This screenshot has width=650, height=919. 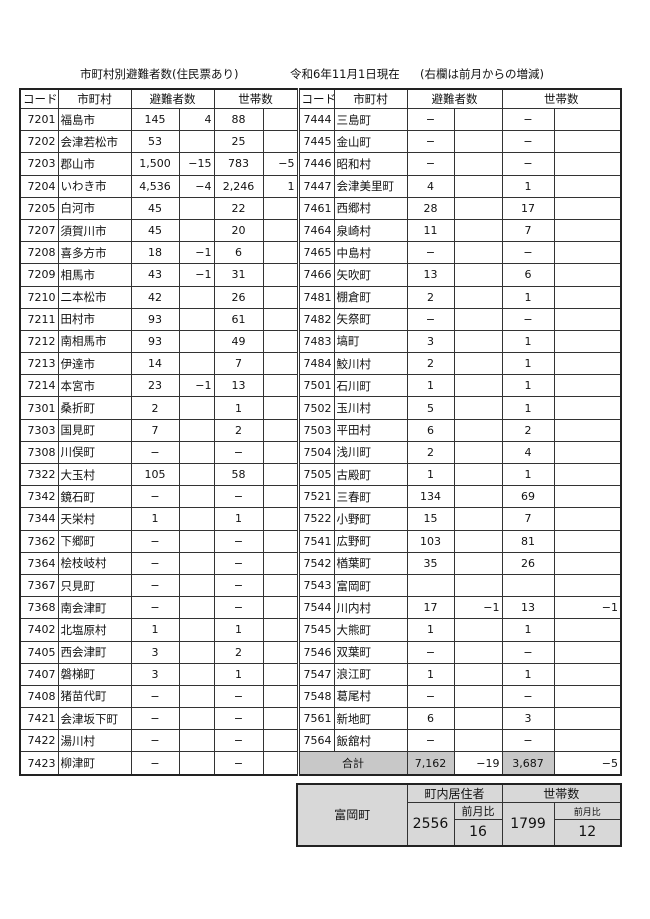 What do you see at coordinates (370, 585) in the screenshot?
I see `cell-name: 富岡町` at bounding box center [370, 585].